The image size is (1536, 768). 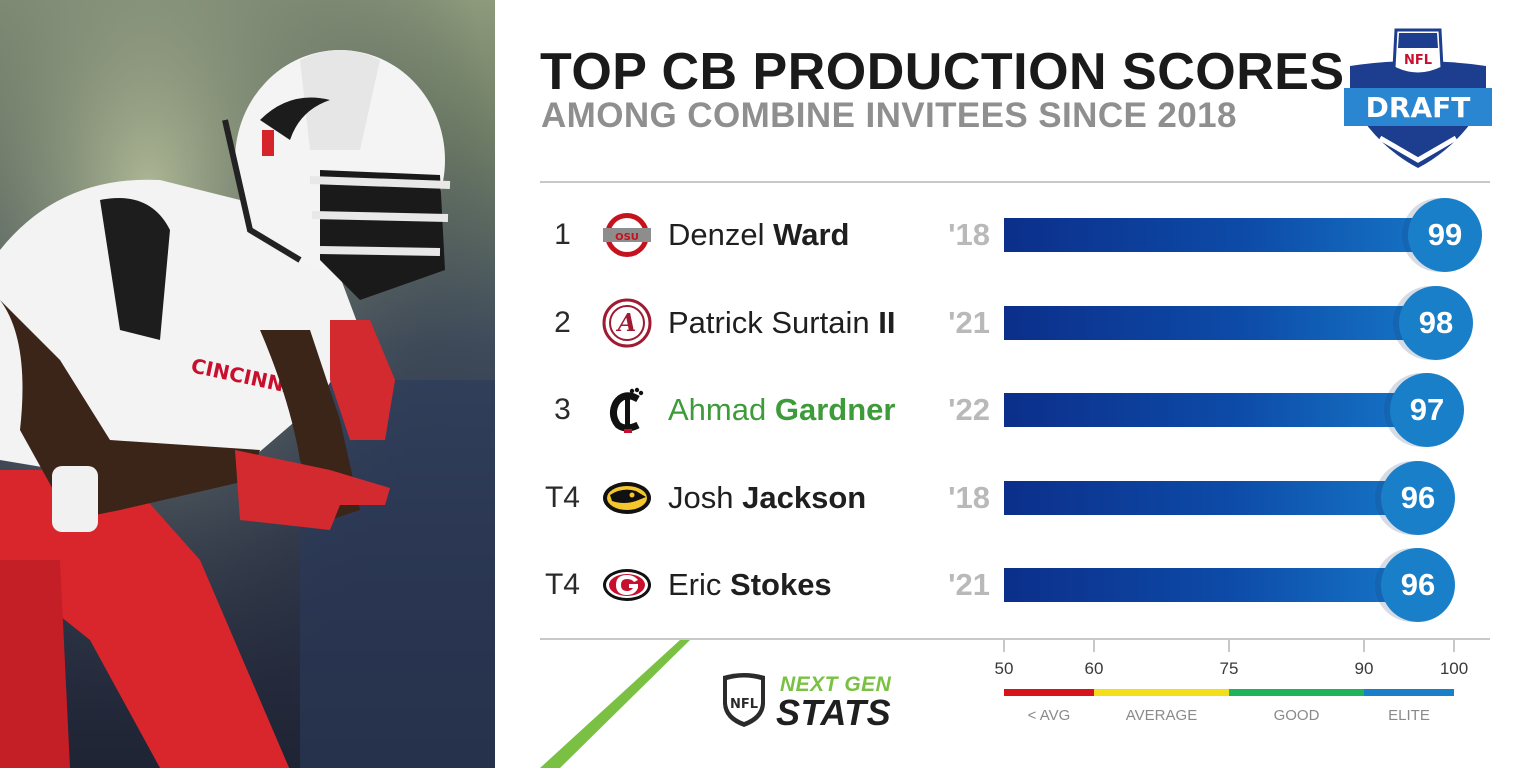 I want to click on scale-tick-label: 90, so click(x=1364, y=668).